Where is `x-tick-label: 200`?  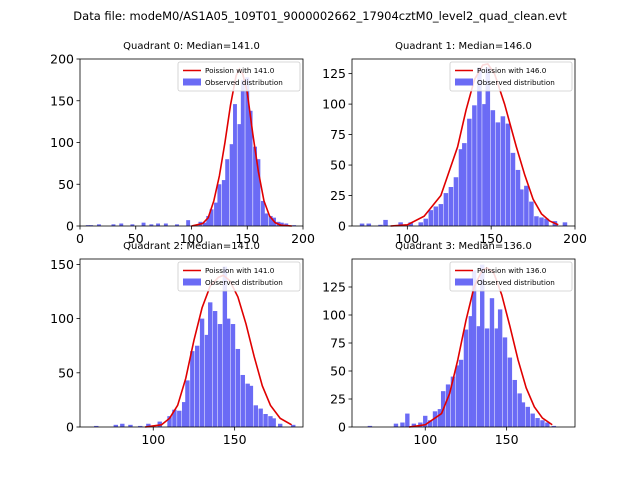 x-tick-label: 200 is located at coordinates (575, 238).